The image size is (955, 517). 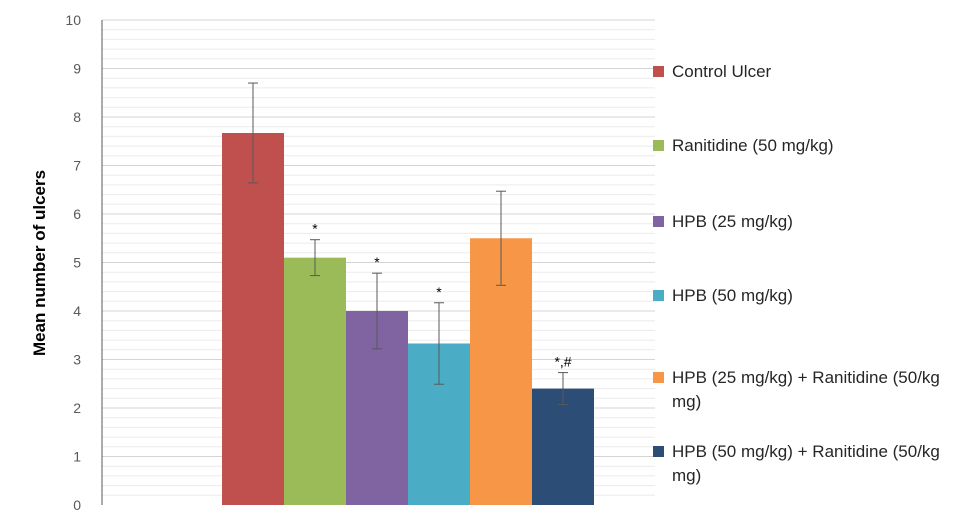 I want to click on y-tick-label: 7, so click(x=77, y=166).